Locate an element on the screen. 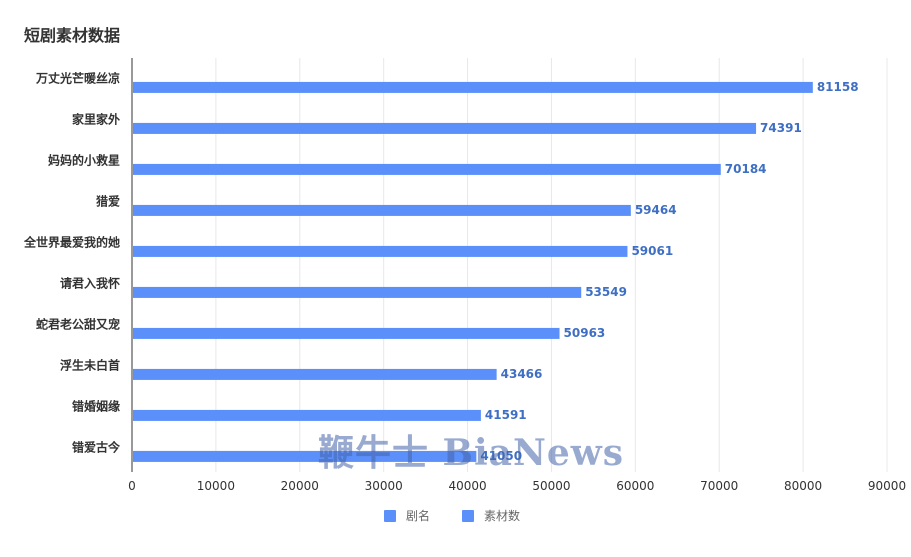  x-tick-label: 20000 is located at coordinates (300, 486).